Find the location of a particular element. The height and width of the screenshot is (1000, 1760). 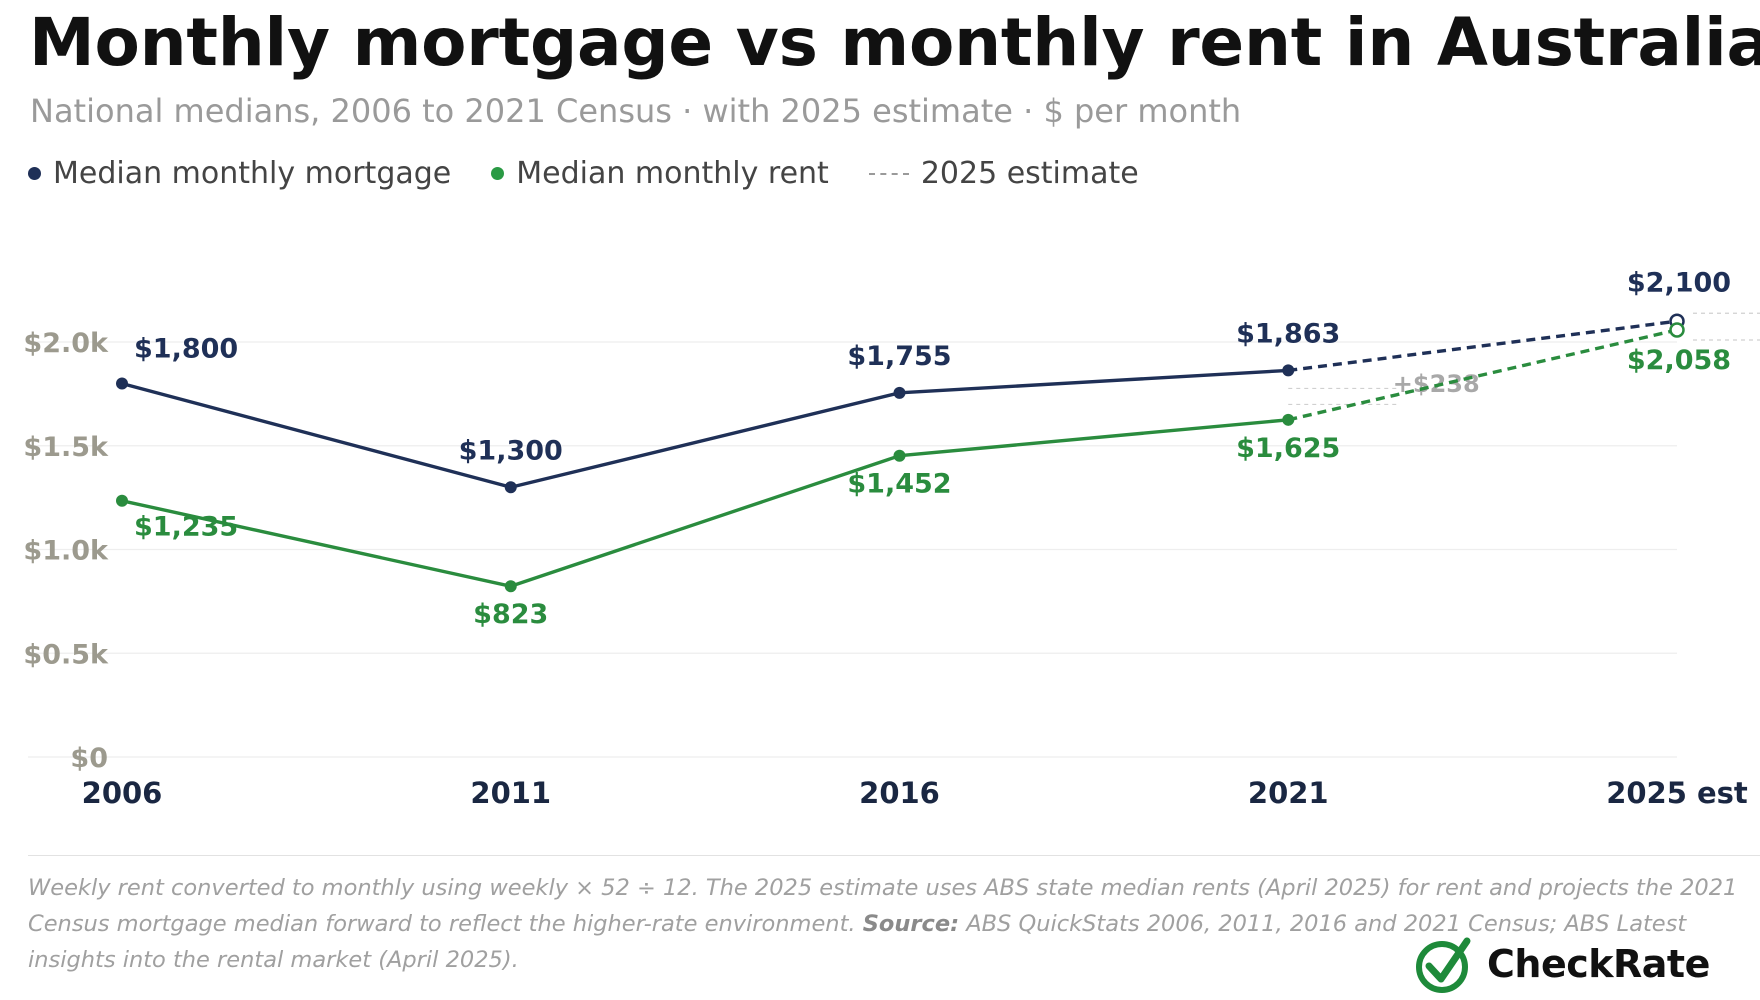

rent-data-label: $2,058 is located at coordinates (1679, 360).